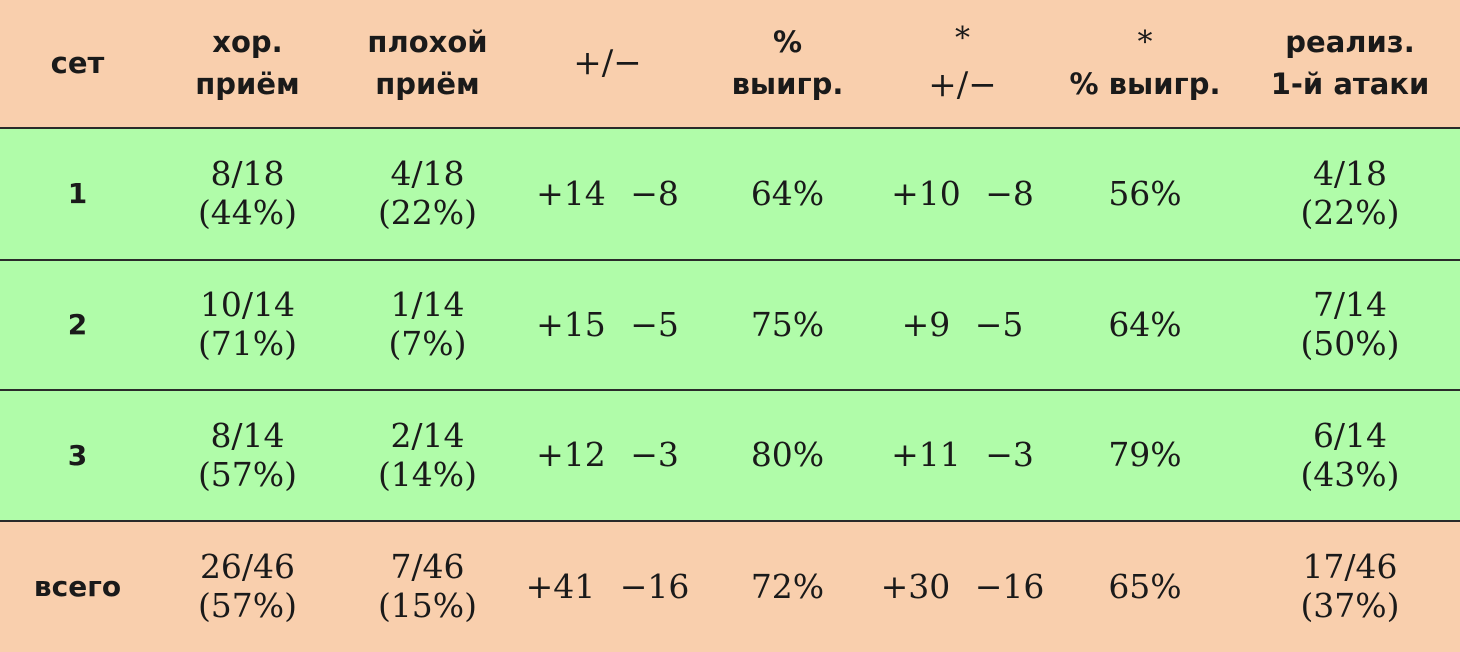 This screenshot has height=652, width=1460. I want to click on plus-minus-value: +41 −16, so click(607, 586).